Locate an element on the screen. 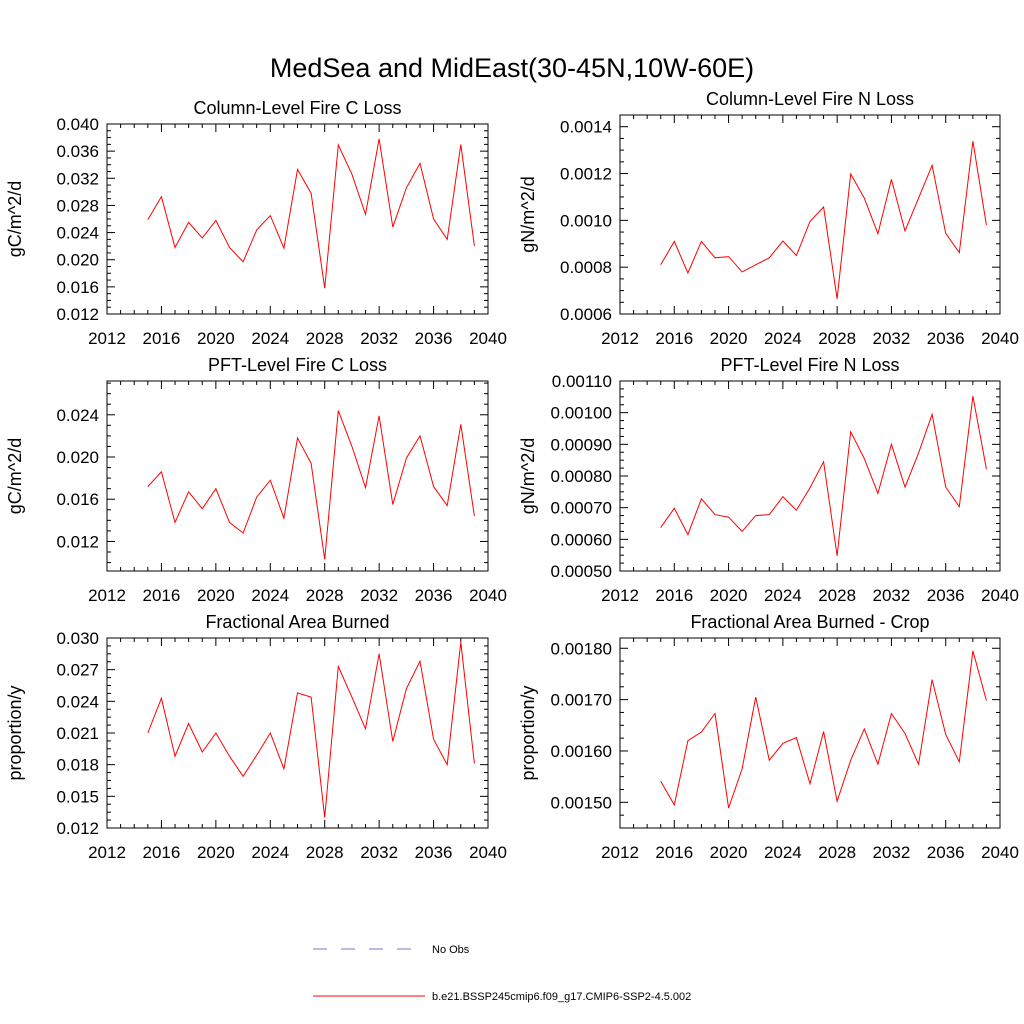 The height and width of the screenshot is (1024, 1024). y-tick-label: 0.027 is located at coordinates (77, 670).